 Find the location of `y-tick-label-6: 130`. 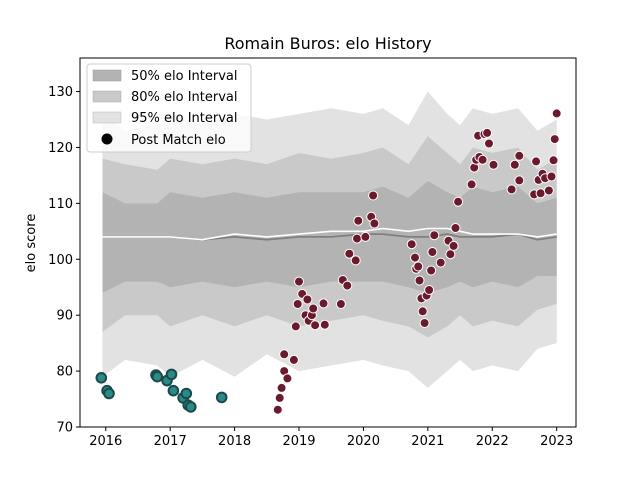

y-tick-label-6: 130 is located at coordinates (60, 92).